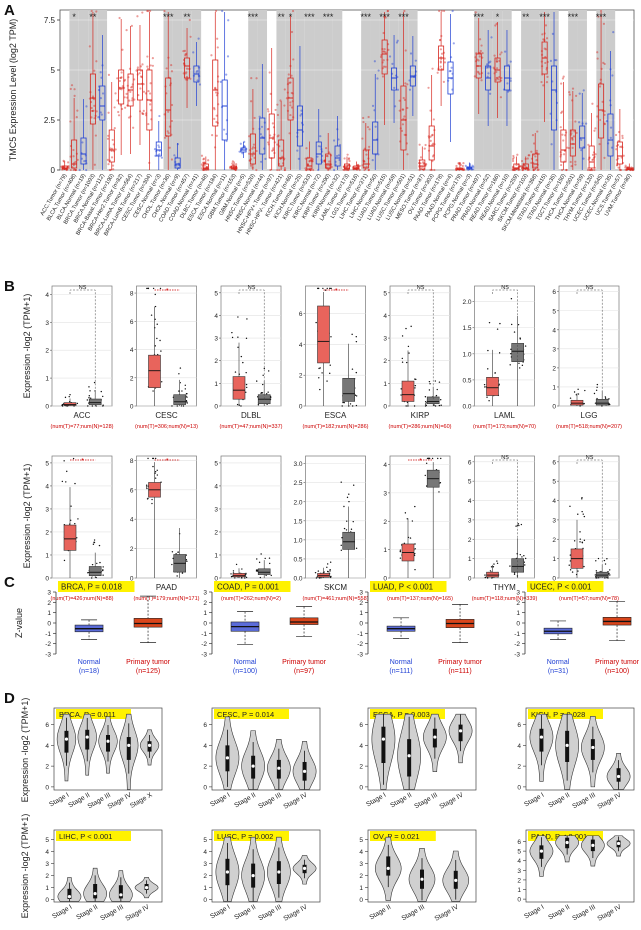  Describe the element at coordinates (188, 17) in the screenshot. I see `panel-a-significance: **` at that location.